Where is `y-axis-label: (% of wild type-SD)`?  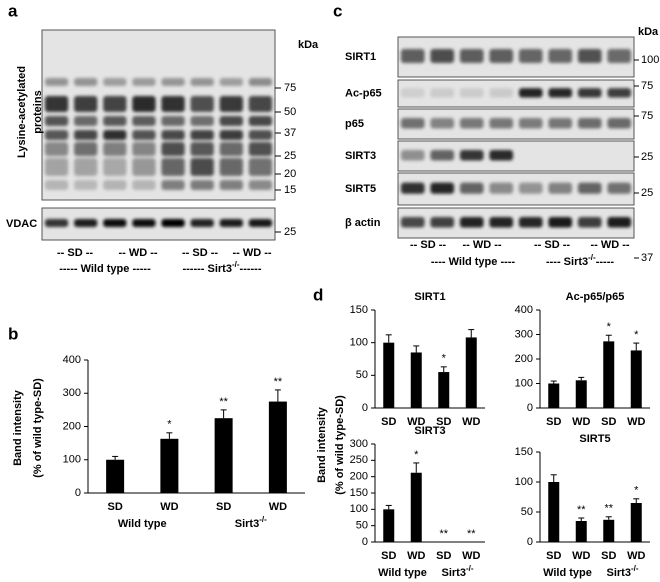
y-axis-label: (% of wild type-SD) is located at coordinates (340, 445).